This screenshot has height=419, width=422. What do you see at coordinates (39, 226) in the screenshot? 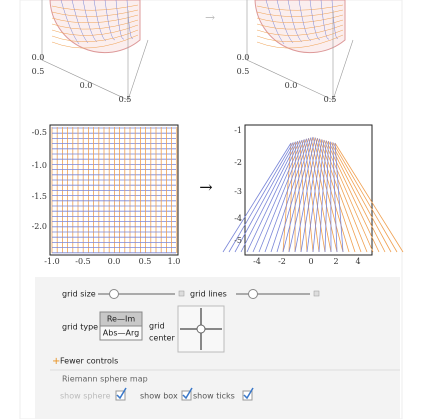
I see `y-tick-label: -2.0` at bounding box center [39, 226].